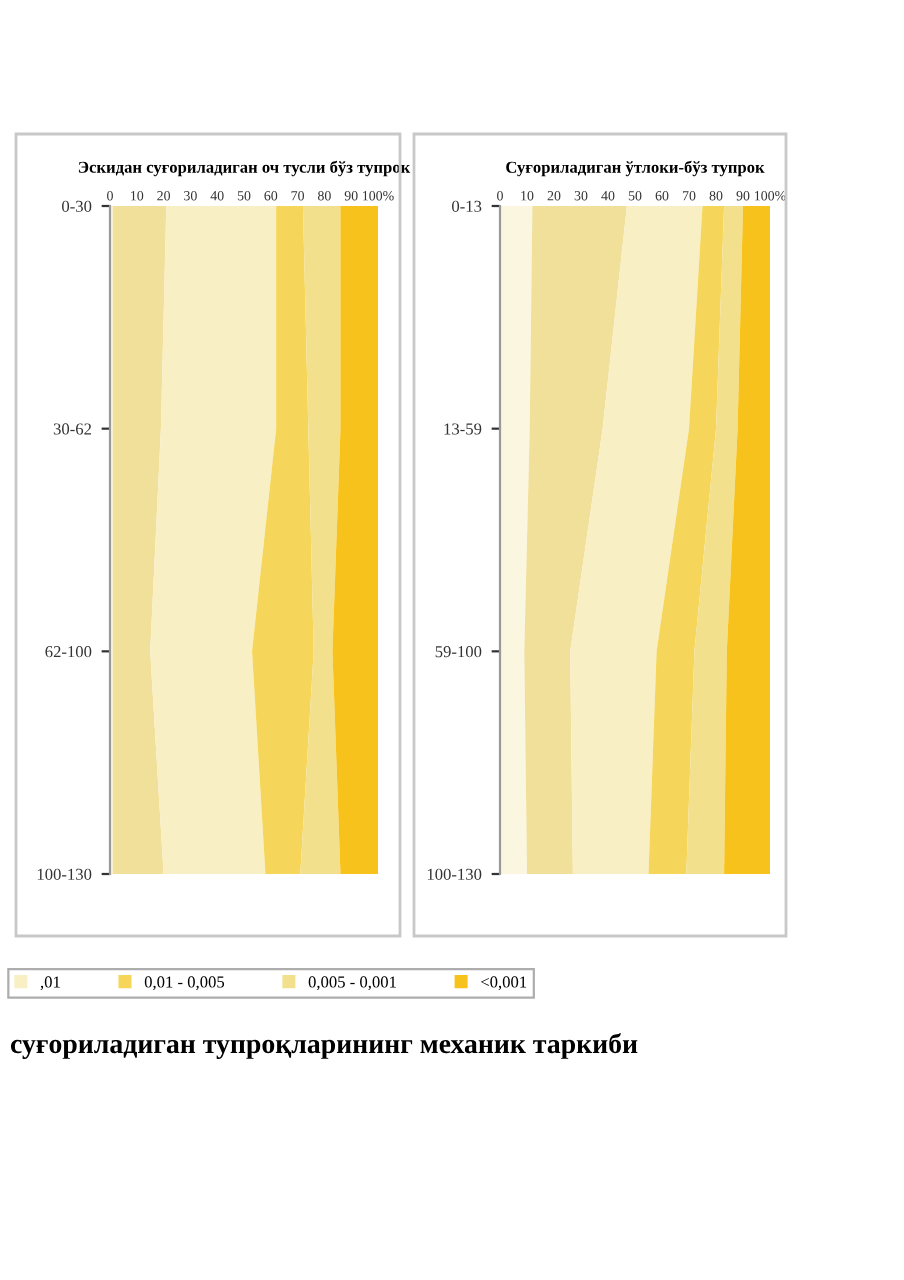  What do you see at coordinates (458, 652) in the screenshot?
I see `y-tick-label: 59-100` at bounding box center [458, 652].